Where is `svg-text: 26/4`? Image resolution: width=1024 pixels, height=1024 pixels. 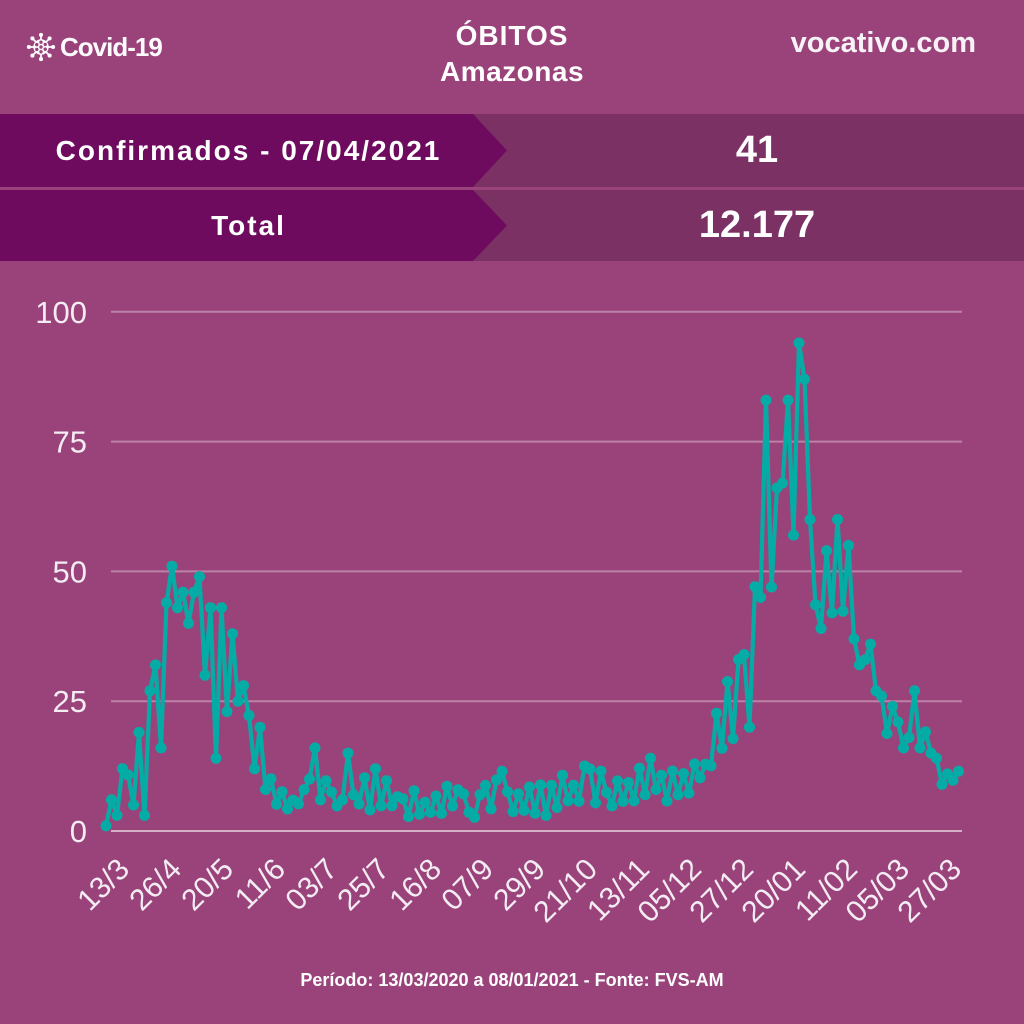
svg-text: 26/4 is located at coordinates (155, 885).